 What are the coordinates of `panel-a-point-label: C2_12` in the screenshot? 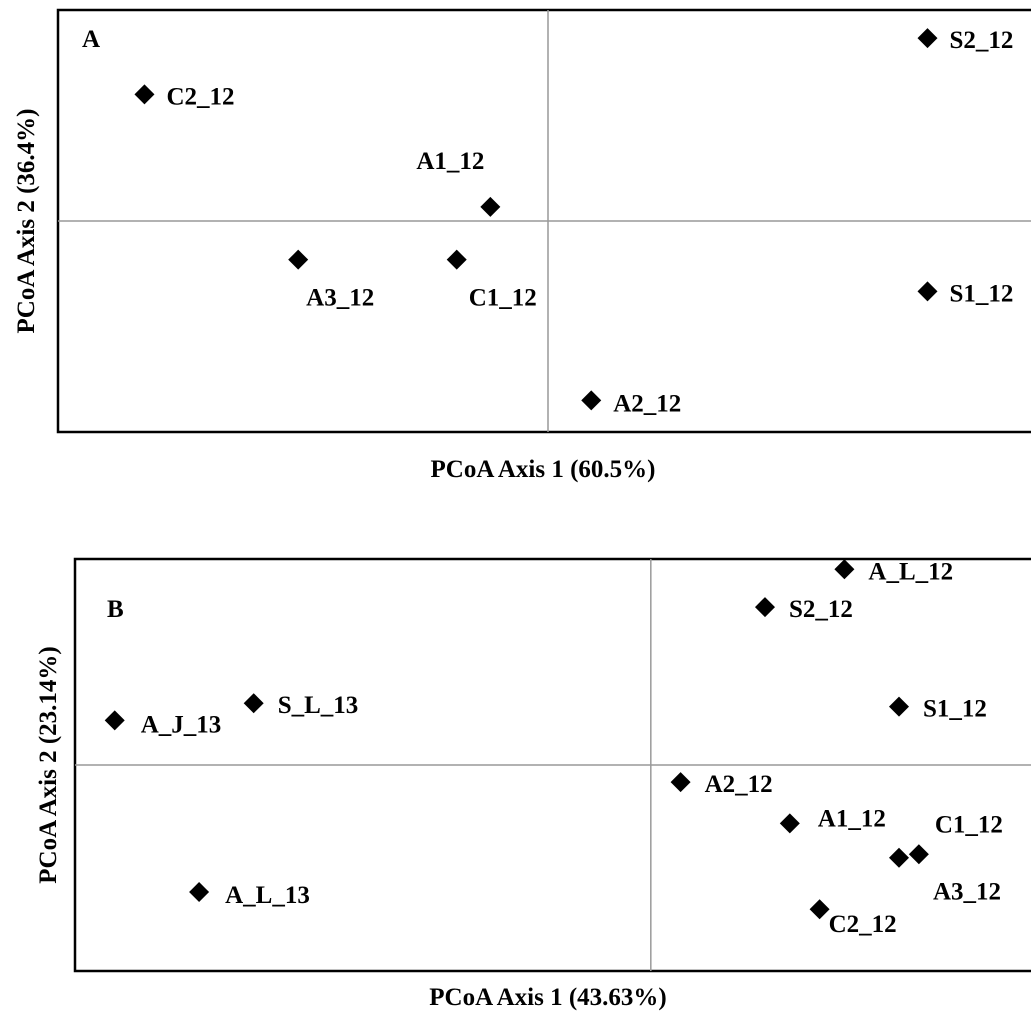 It's located at (200, 96).